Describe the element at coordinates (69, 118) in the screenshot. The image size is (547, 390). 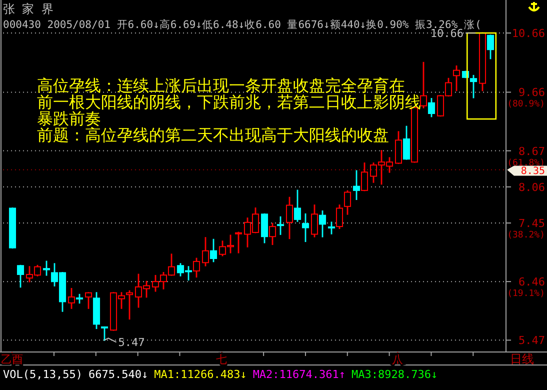
I see `annotation: 暴跌前奏` at that location.